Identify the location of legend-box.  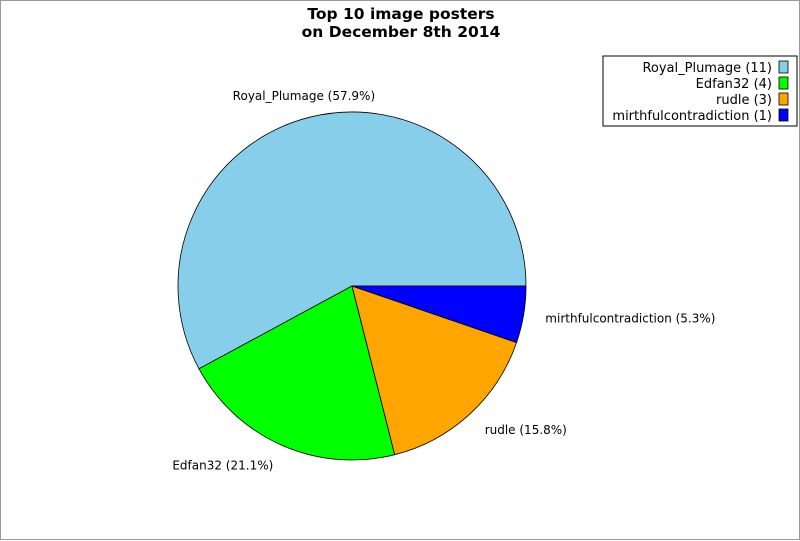
(700, 91).